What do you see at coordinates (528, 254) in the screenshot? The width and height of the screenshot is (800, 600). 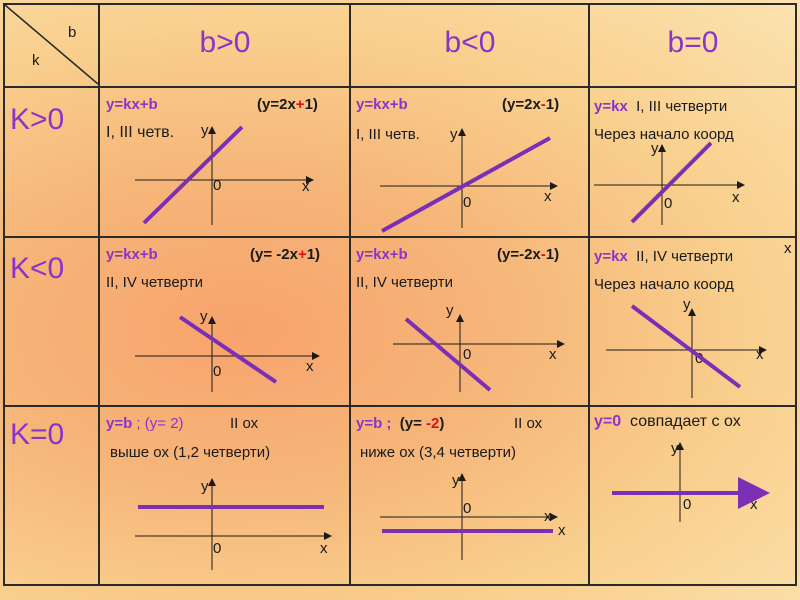 I see `cell-r2c2-example: (y=-2x-1)` at bounding box center [528, 254].